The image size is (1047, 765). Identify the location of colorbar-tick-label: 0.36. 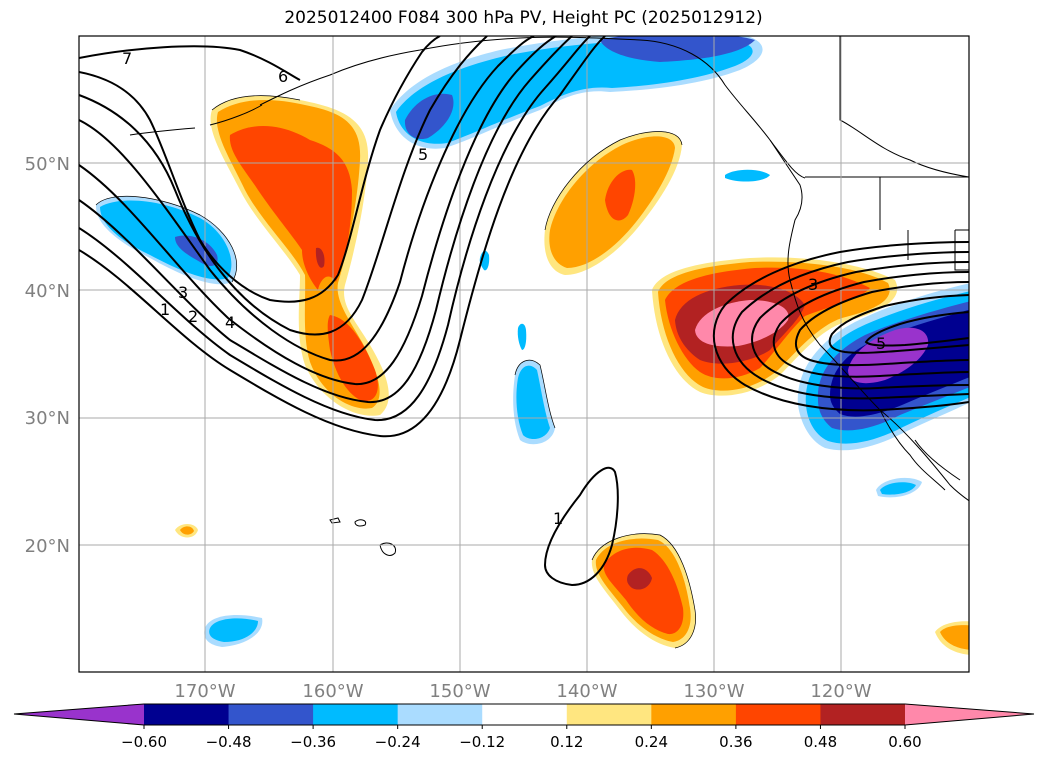
(735, 742).